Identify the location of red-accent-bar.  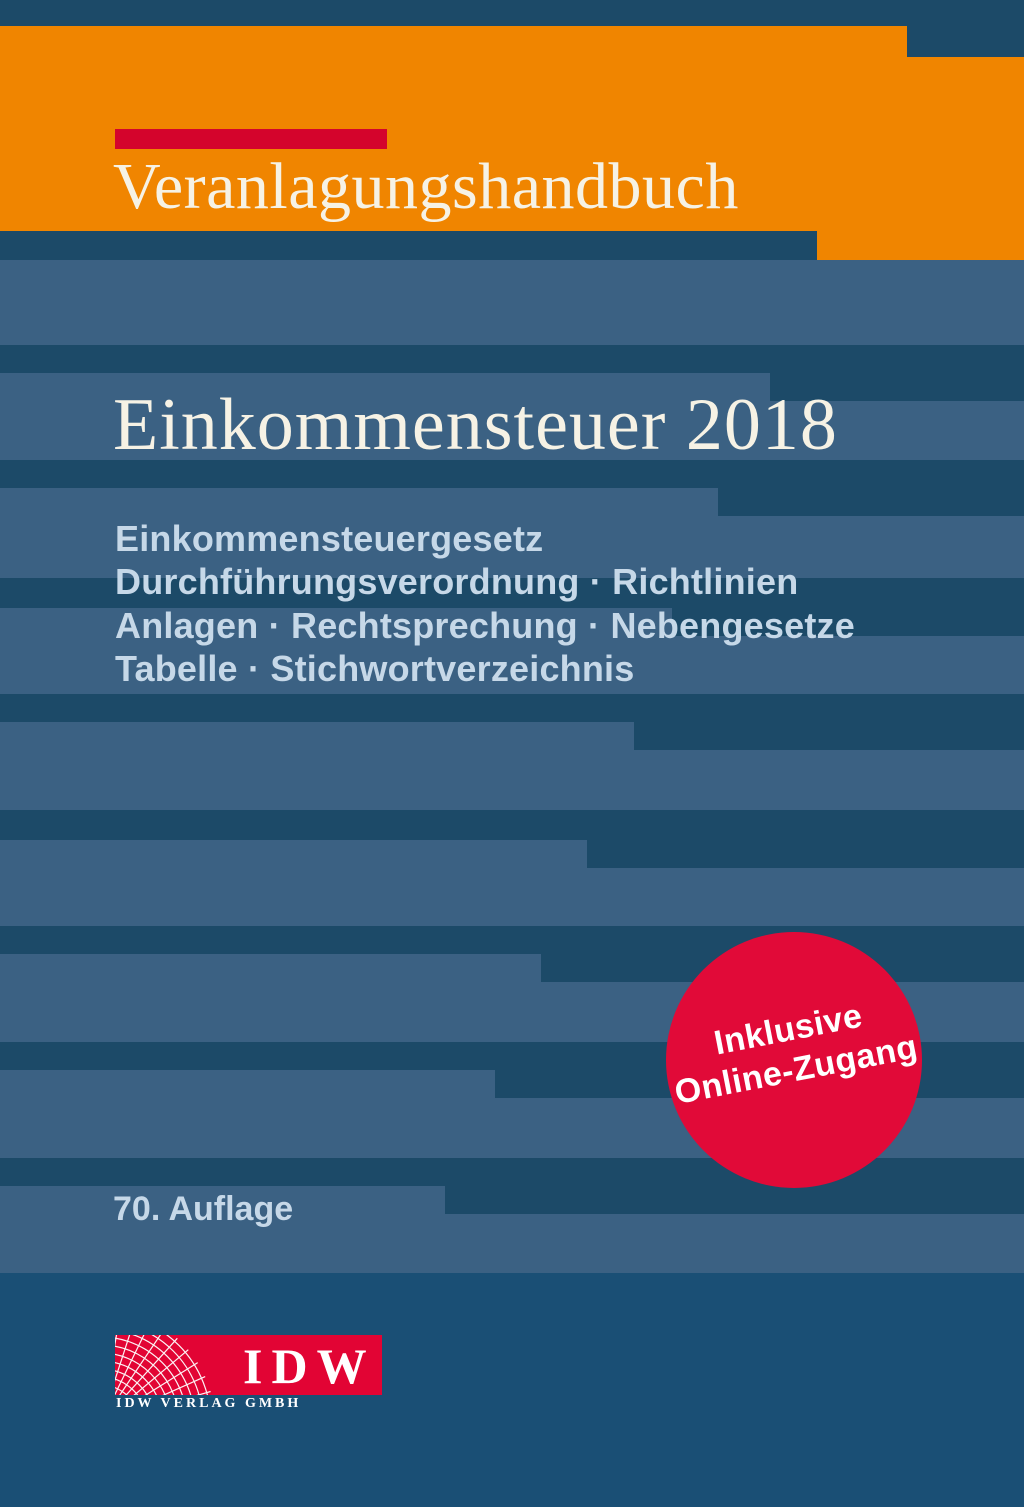
(251, 139).